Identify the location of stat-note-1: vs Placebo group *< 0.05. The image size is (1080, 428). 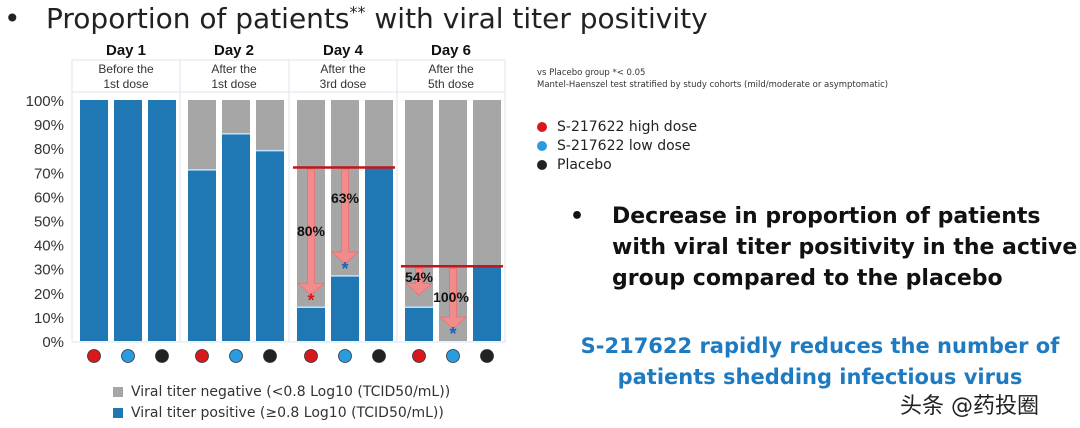
(591, 73).